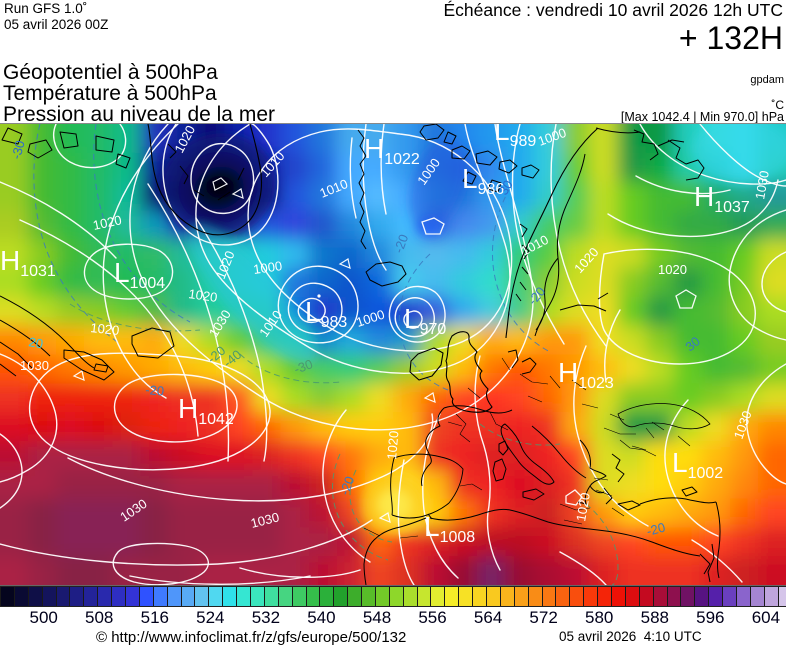 This screenshot has height=648, width=786. I want to click on svg-text: 1000, so click(267, 267).